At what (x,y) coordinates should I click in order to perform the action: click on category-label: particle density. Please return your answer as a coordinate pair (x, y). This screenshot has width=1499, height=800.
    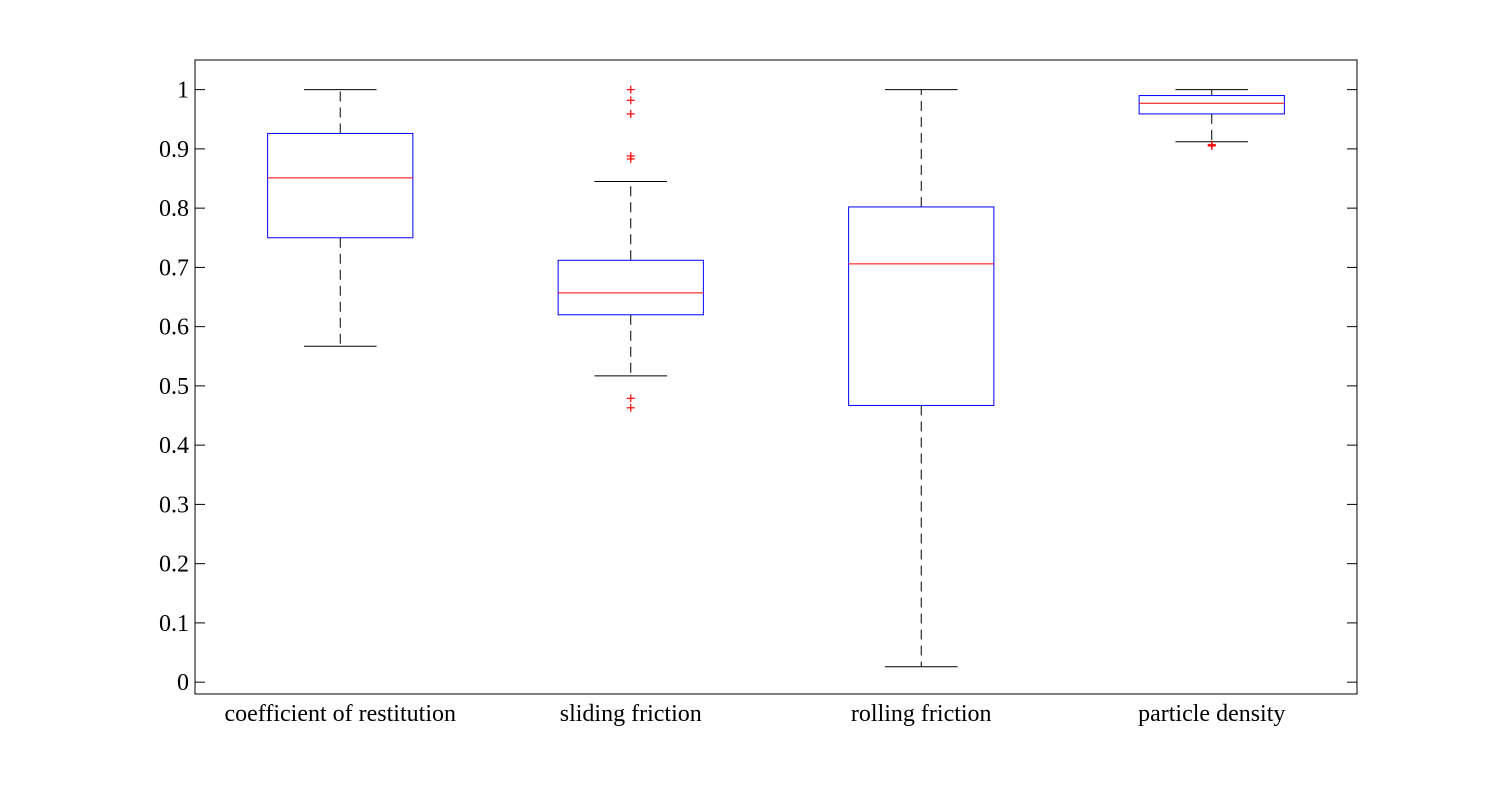
    Looking at the image, I should click on (1211, 714).